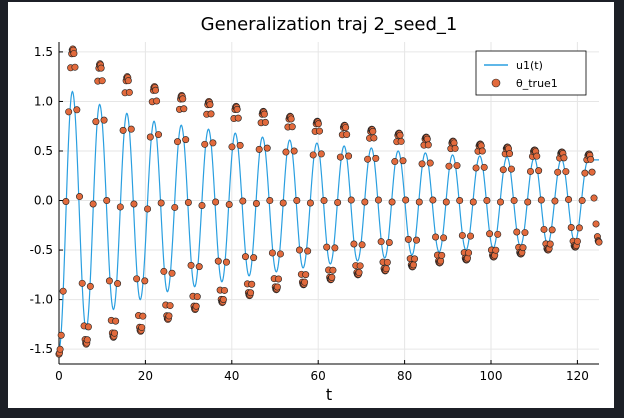 Image resolution: width=624 pixels, height=418 pixels. What do you see at coordinates (496, 83) in the screenshot?
I see `legend-swatch-marker` at bounding box center [496, 83].